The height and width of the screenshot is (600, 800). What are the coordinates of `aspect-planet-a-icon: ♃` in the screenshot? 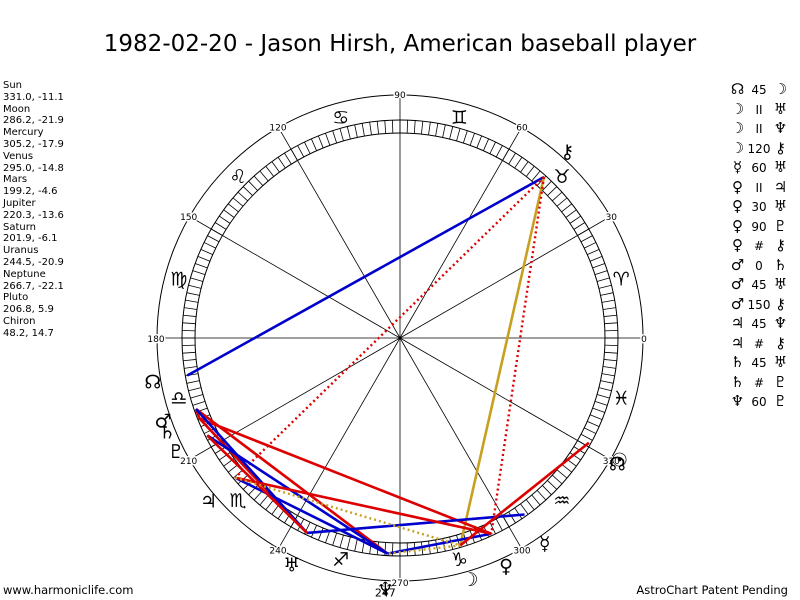 It's located at (737, 323).